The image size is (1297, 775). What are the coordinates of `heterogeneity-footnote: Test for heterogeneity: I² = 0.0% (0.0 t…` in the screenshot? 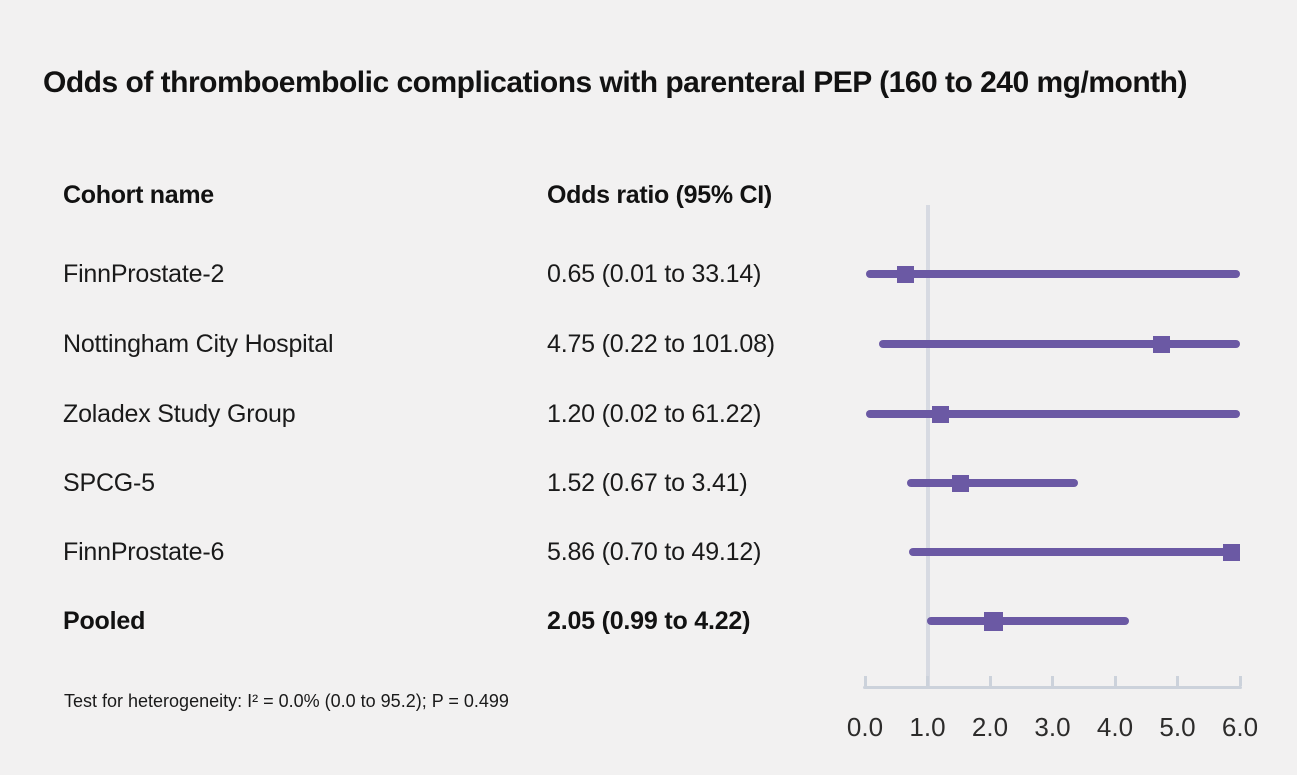 It's located at (286, 701).